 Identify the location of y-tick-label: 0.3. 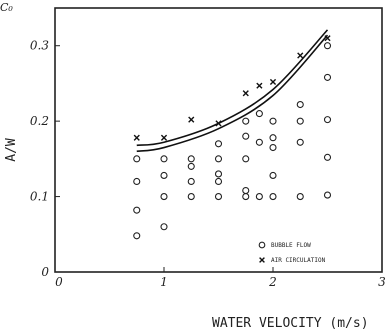
(39, 46).